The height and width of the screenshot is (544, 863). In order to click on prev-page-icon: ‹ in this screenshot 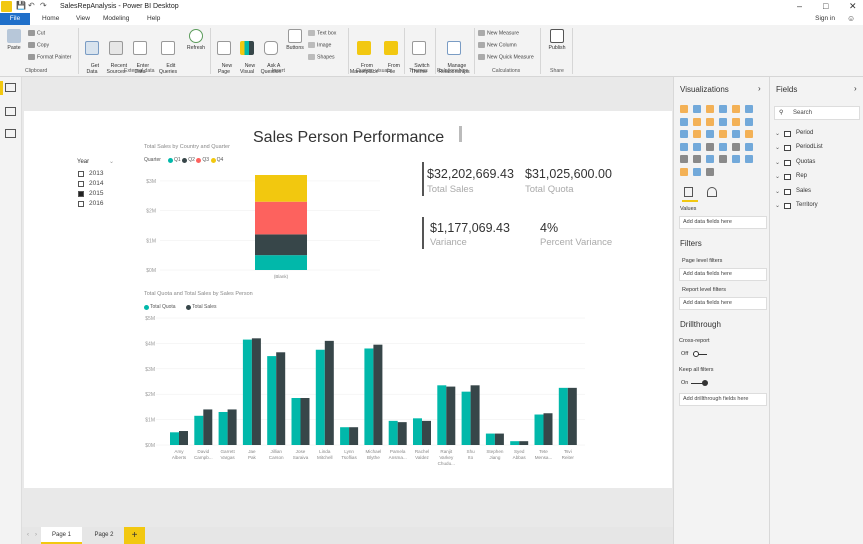, I will do `click(28, 535)`.